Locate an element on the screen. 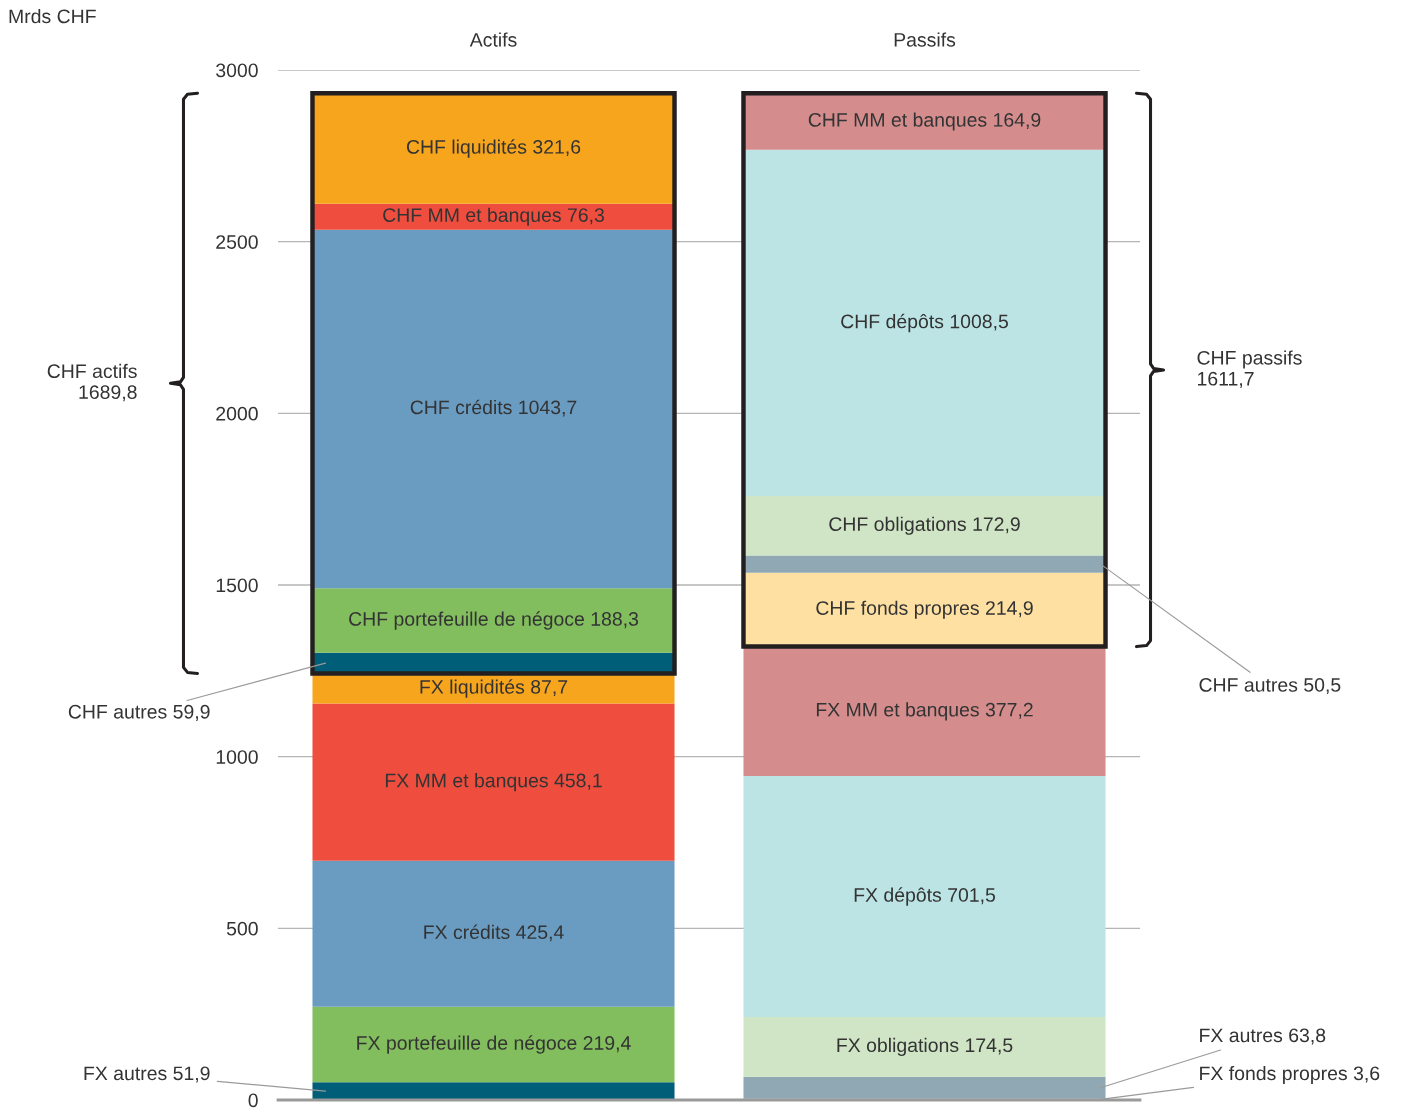 This screenshot has height=1115, width=1413. data-label: CHF fonds propres 214,9 is located at coordinates (924, 609).